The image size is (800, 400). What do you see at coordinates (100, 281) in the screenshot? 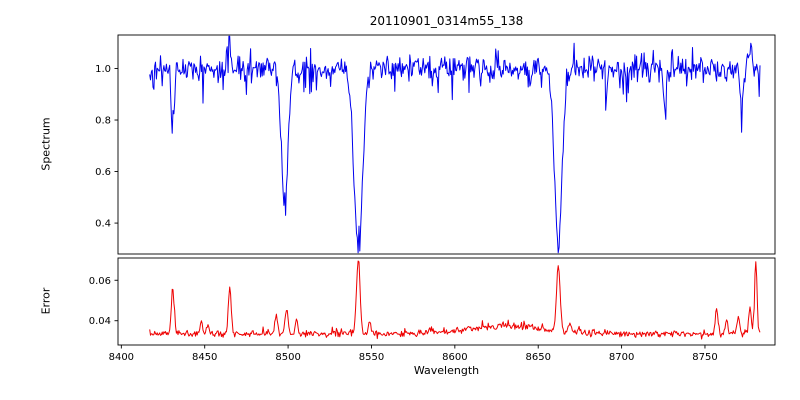
I see `y-tick-label: 0.06` at bounding box center [100, 281].